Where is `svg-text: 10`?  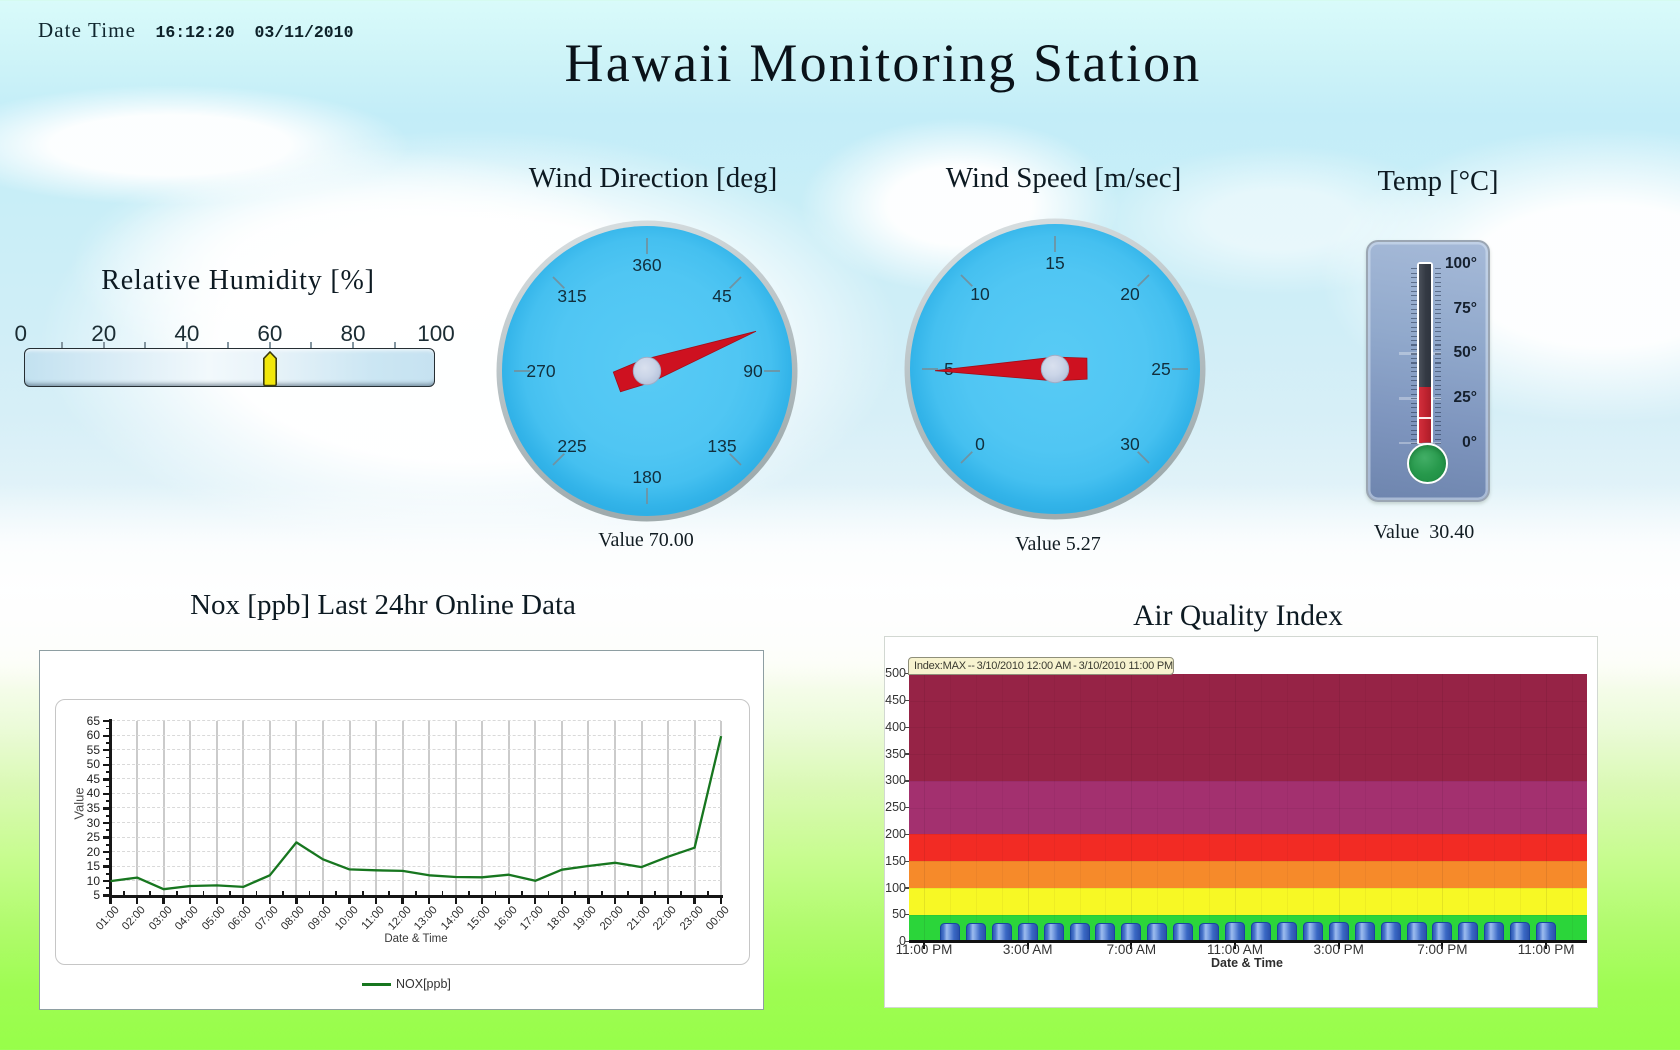
svg-text: 10 is located at coordinates (980, 294).